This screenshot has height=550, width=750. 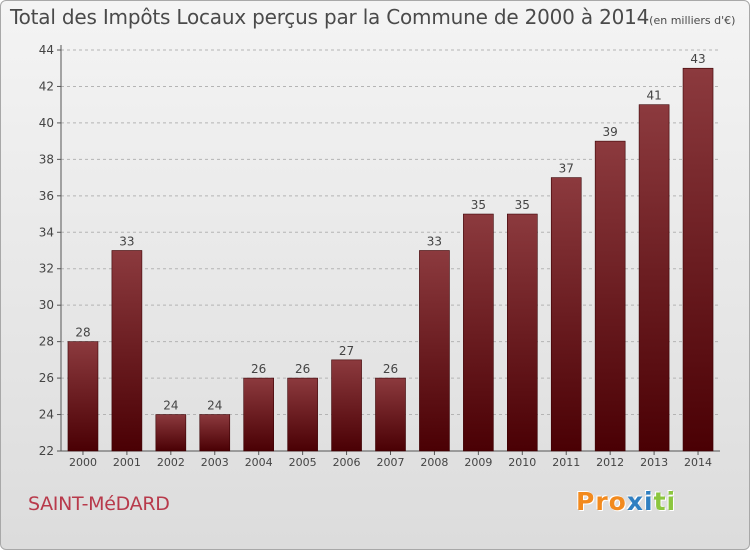 What do you see at coordinates (83, 462) in the screenshot?
I see `x-tick-label: 2000` at bounding box center [83, 462].